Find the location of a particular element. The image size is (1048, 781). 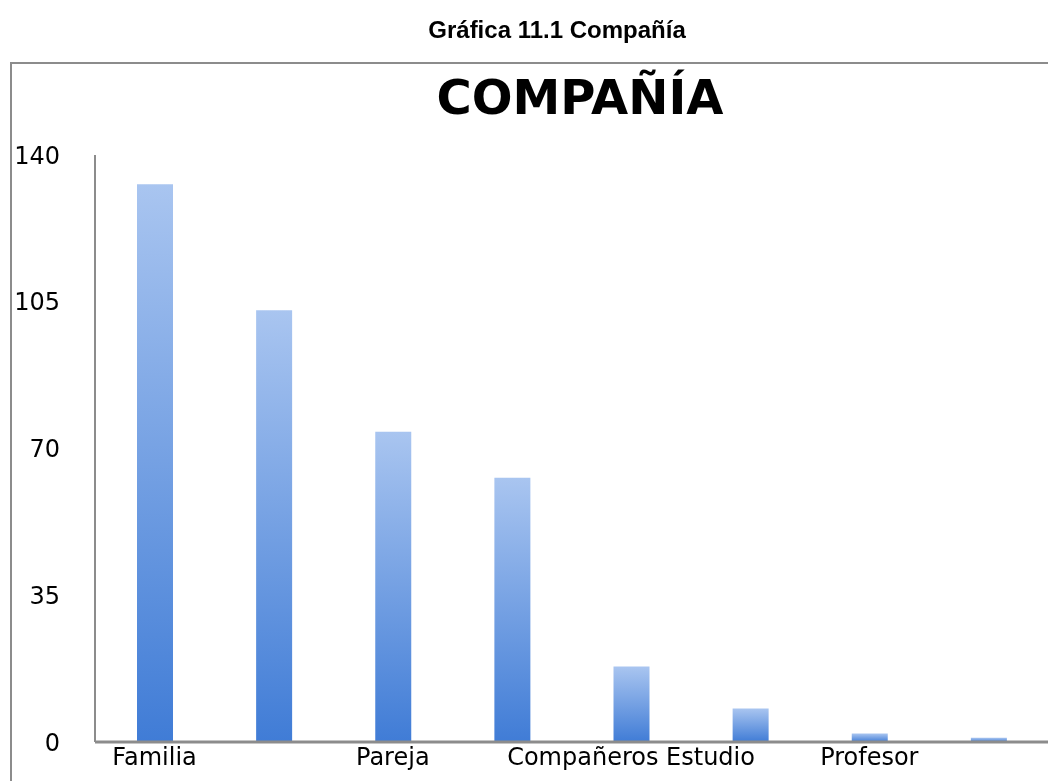

y-tick-label: 35 is located at coordinates (44, 595).